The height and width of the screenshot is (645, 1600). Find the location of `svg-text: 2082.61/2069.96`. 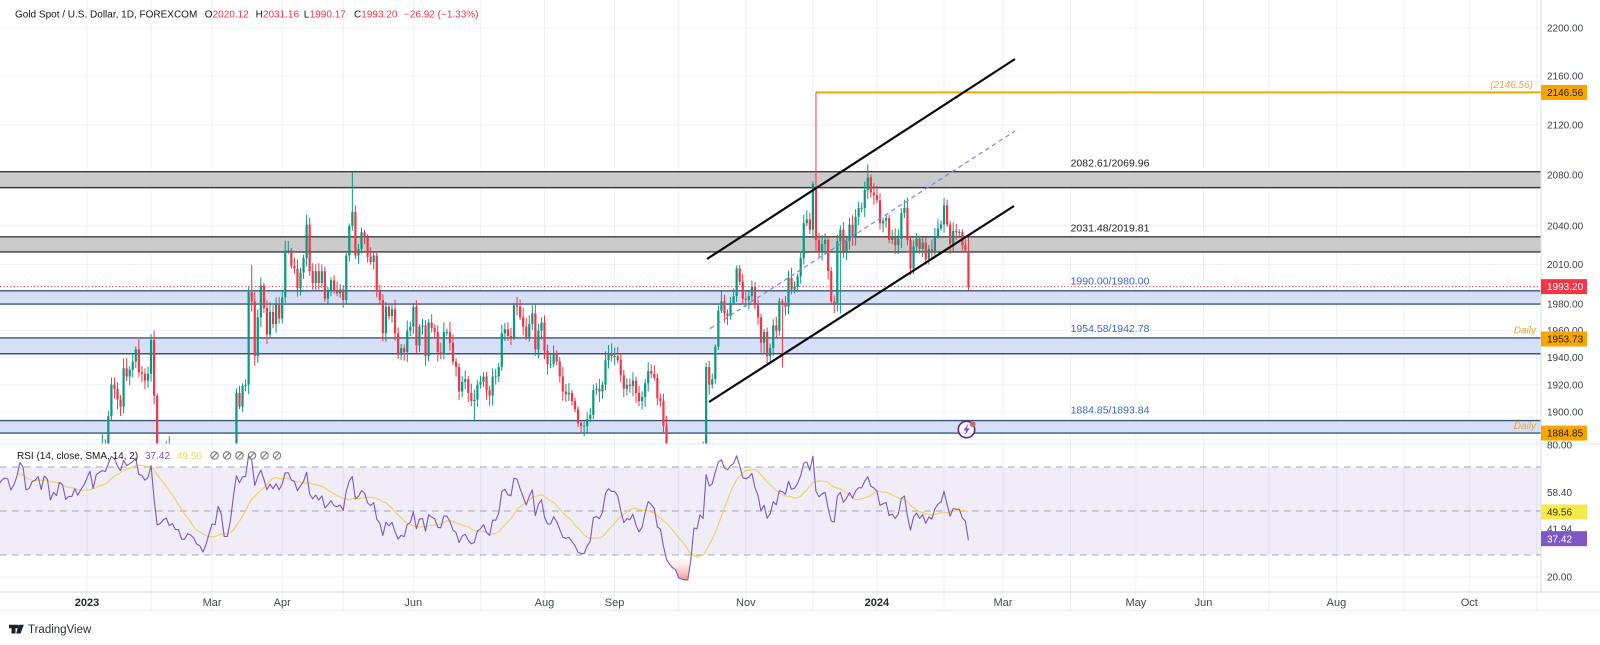

svg-text: 2082.61/2069.96 is located at coordinates (1110, 164).